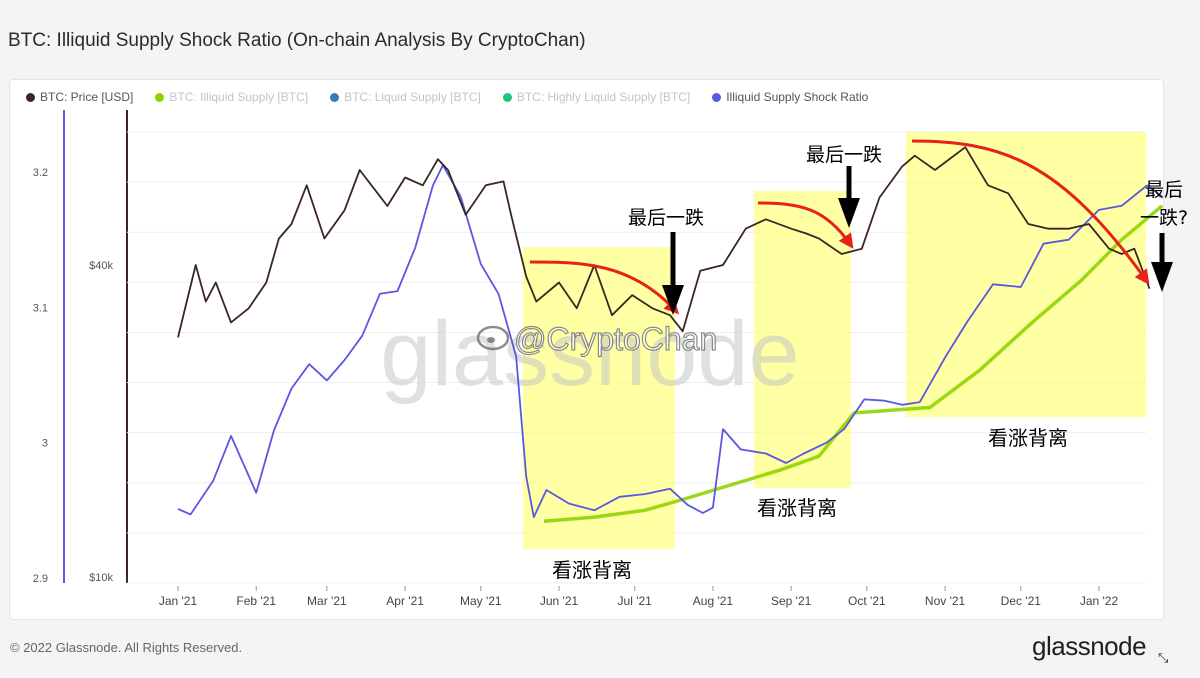 This screenshot has height=678, width=1200. I want to click on legend-label-price: BTC: Price [USD], so click(87, 97).